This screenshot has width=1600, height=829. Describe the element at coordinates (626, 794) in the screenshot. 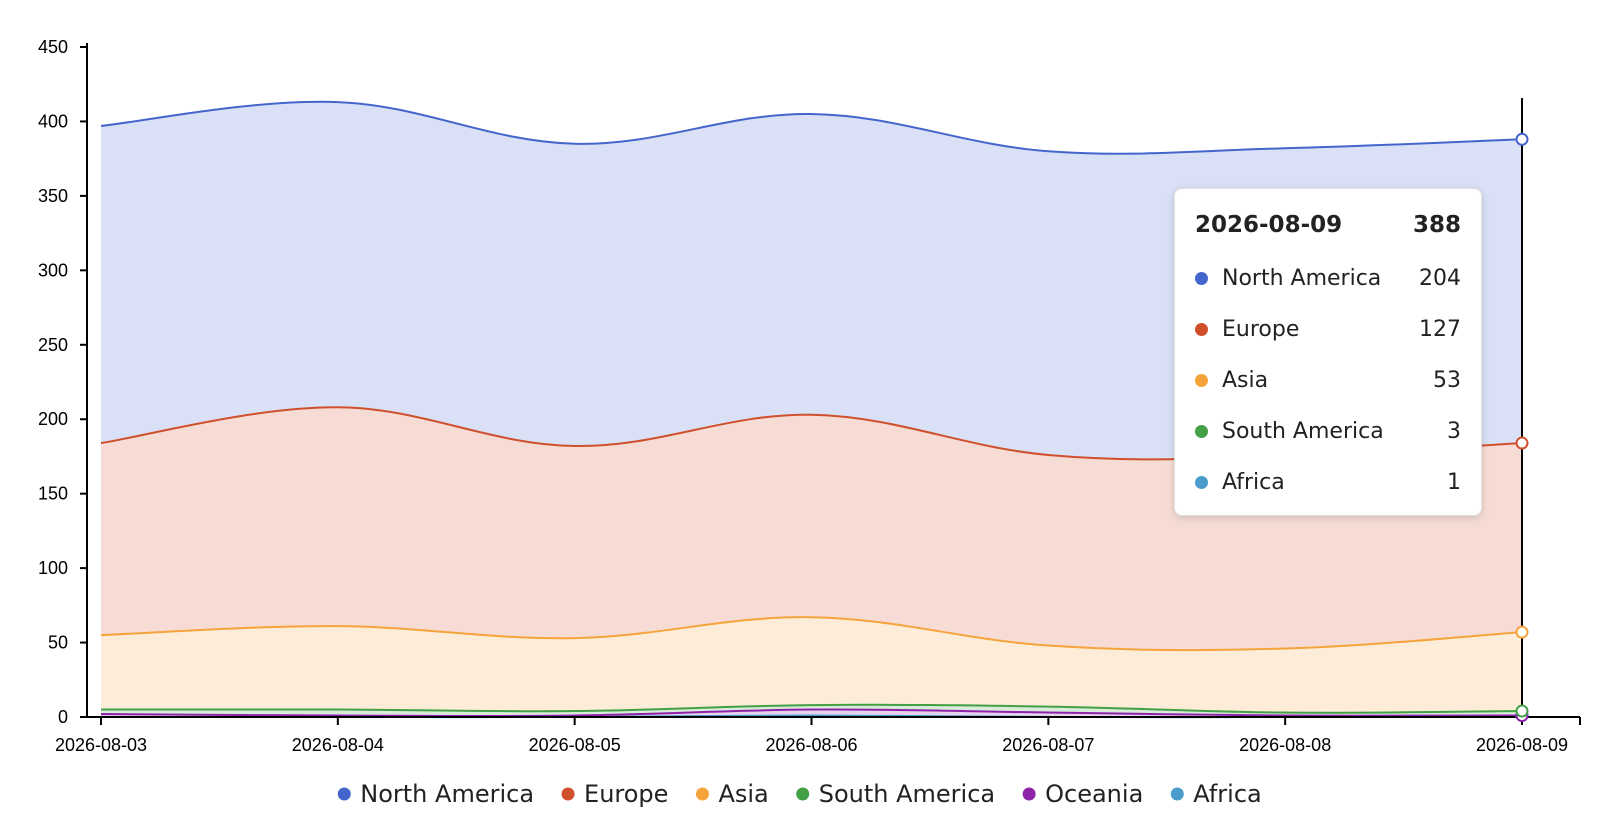

I see `legend-label-europe: Europe` at that location.